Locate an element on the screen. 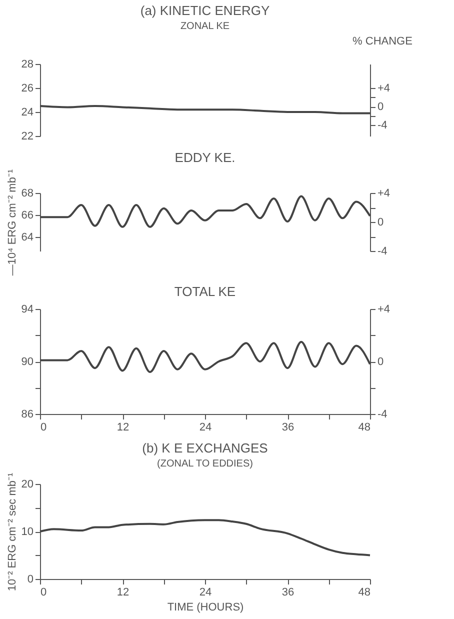 This screenshot has height=619, width=454. y-tick-label: 64 is located at coordinates (27, 237).